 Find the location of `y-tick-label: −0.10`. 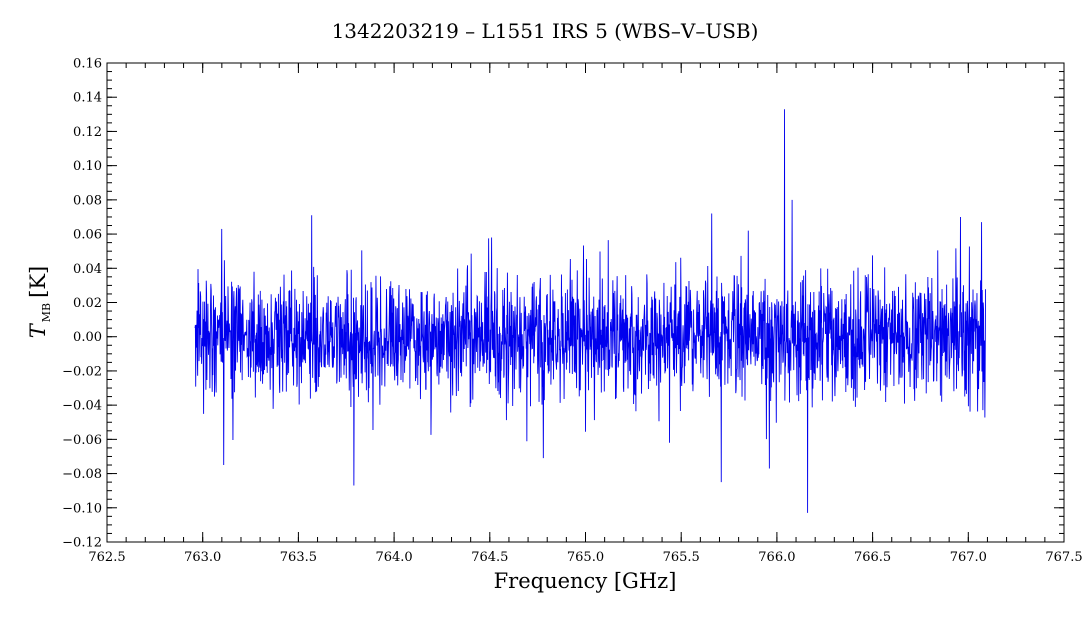

y-tick-label: −0.10 is located at coordinates (82, 508).